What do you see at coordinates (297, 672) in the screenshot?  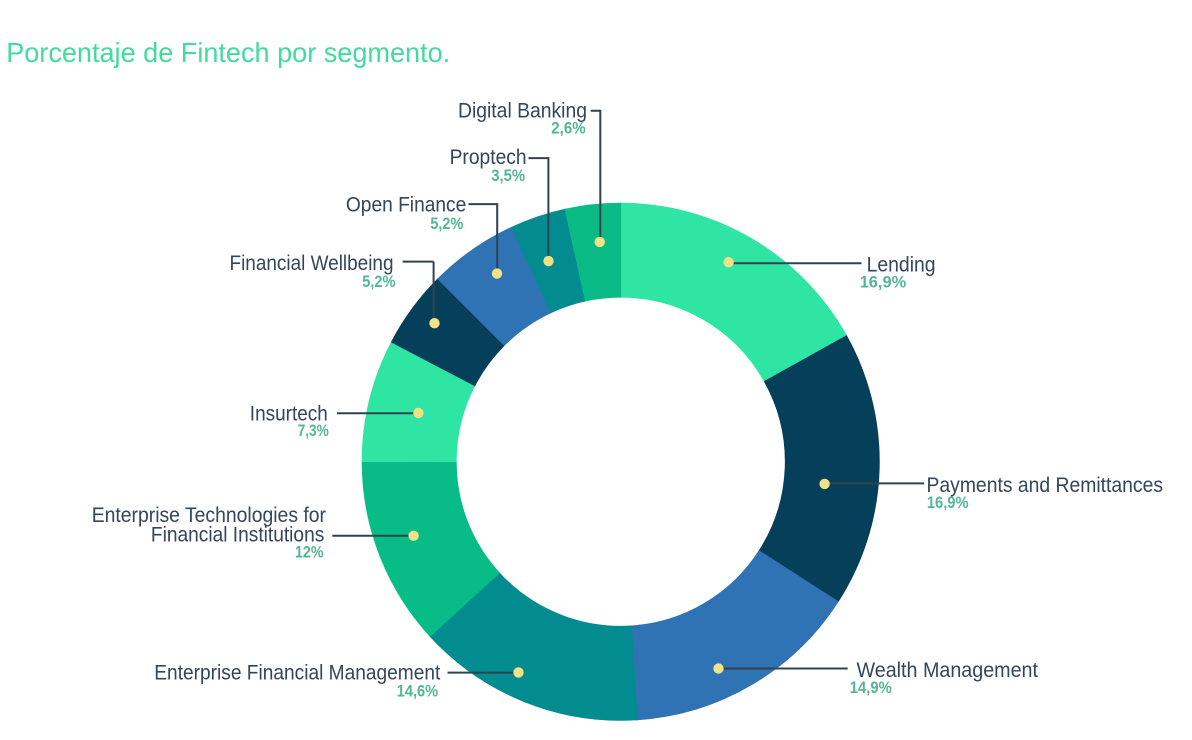 I see `svg-text:Enterprise Financial Managemen: Enterprise Financial Management` at bounding box center [297, 672].